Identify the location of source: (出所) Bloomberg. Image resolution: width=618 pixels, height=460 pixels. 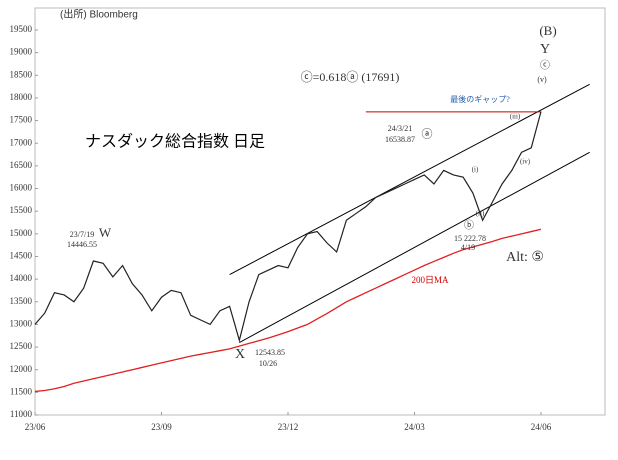
(99, 14).